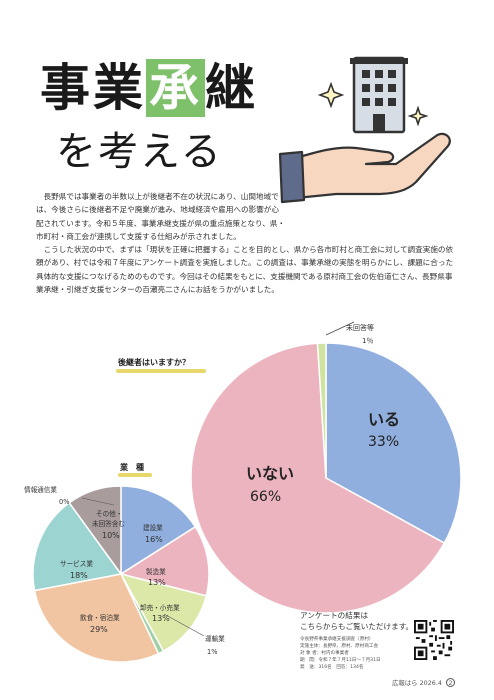  Describe the element at coordinates (153, 527) in the screenshot. I see `pie2-label-kensetsu: 建設業` at that location.